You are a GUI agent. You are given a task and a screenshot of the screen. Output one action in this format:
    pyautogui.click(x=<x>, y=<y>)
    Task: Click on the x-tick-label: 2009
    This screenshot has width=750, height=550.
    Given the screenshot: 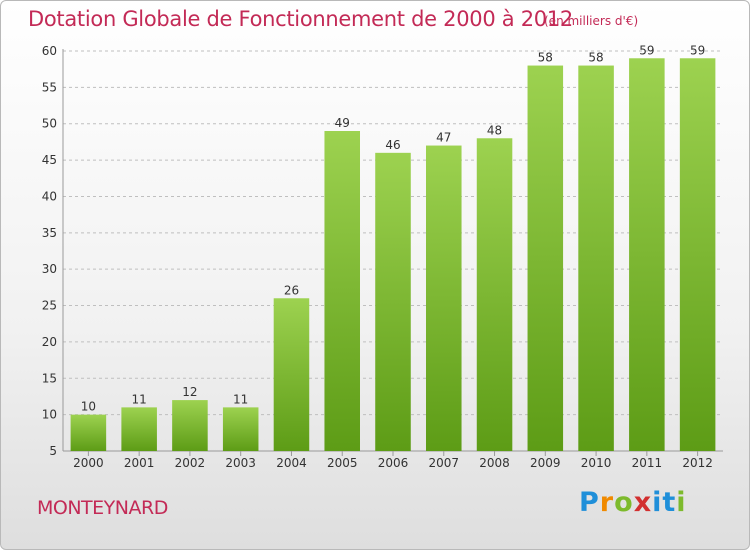 What is the action you would take?
    pyautogui.click(x=545, y=463)
    